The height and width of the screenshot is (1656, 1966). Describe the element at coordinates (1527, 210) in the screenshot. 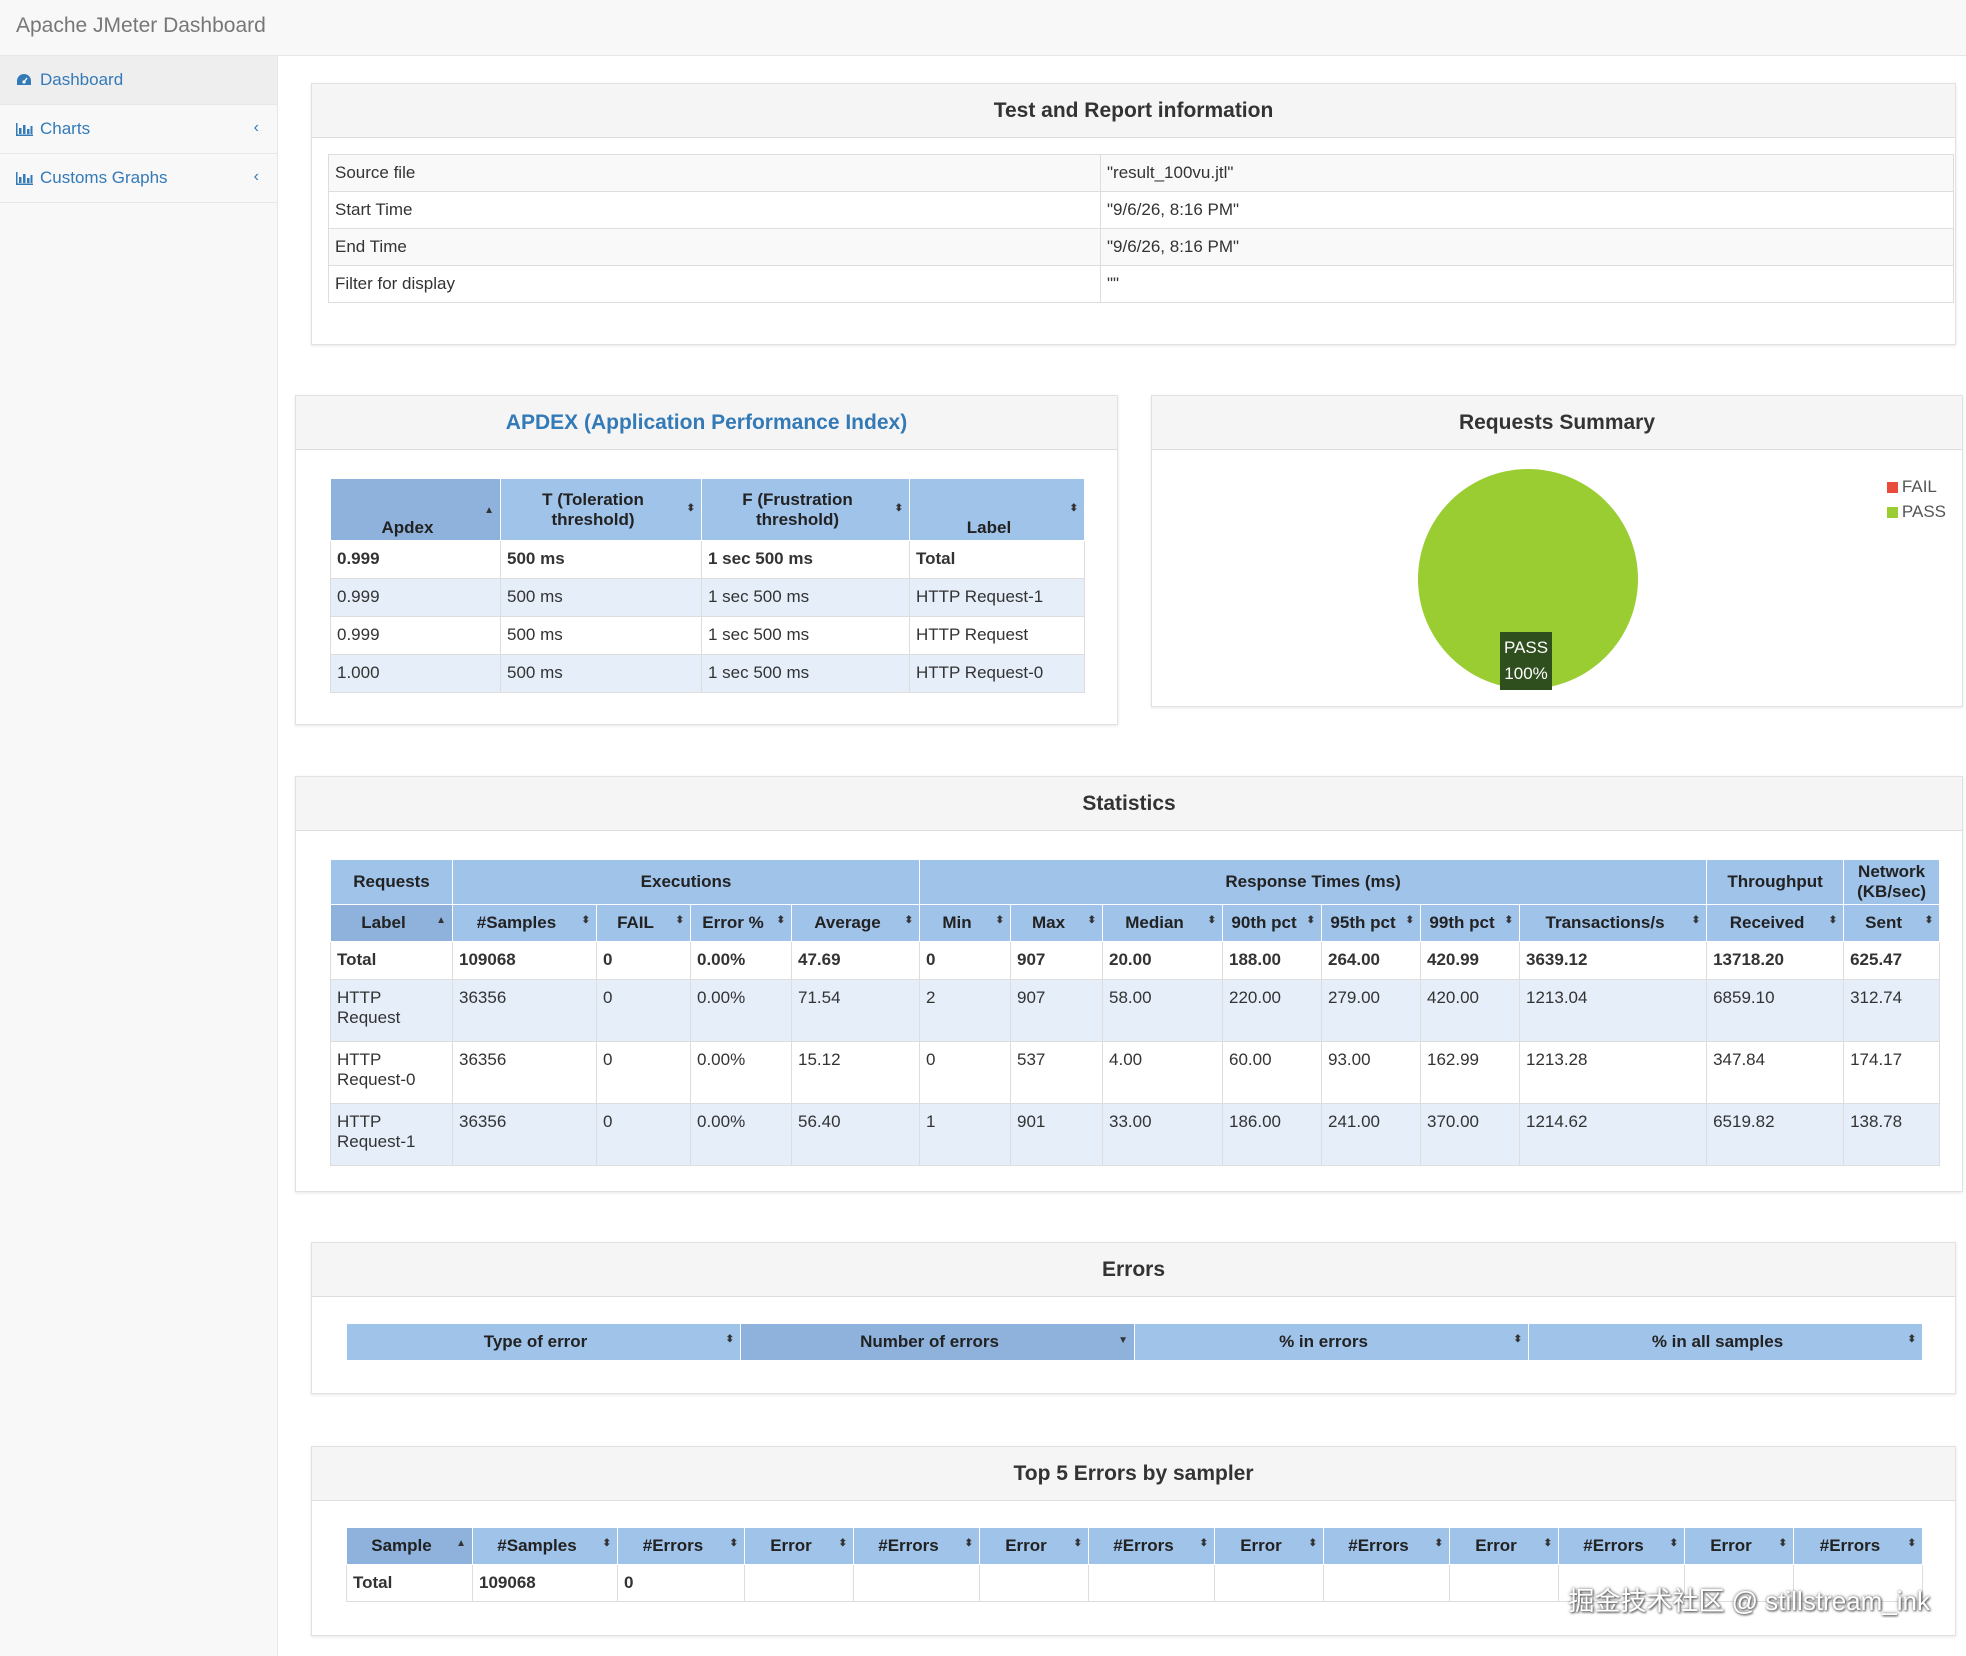

I see `info-value: "9/6/26, 8:16 PM"` at that location.